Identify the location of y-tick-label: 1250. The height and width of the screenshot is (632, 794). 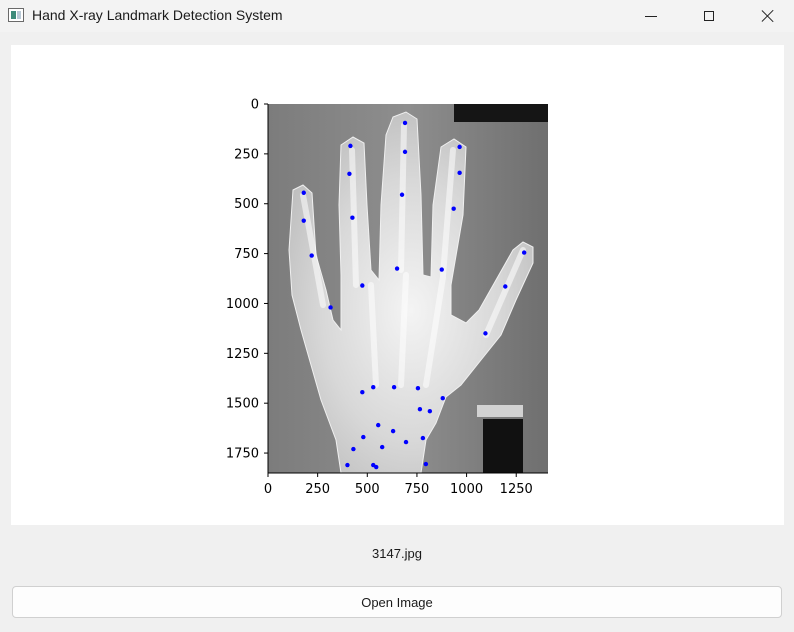
(242, 354).